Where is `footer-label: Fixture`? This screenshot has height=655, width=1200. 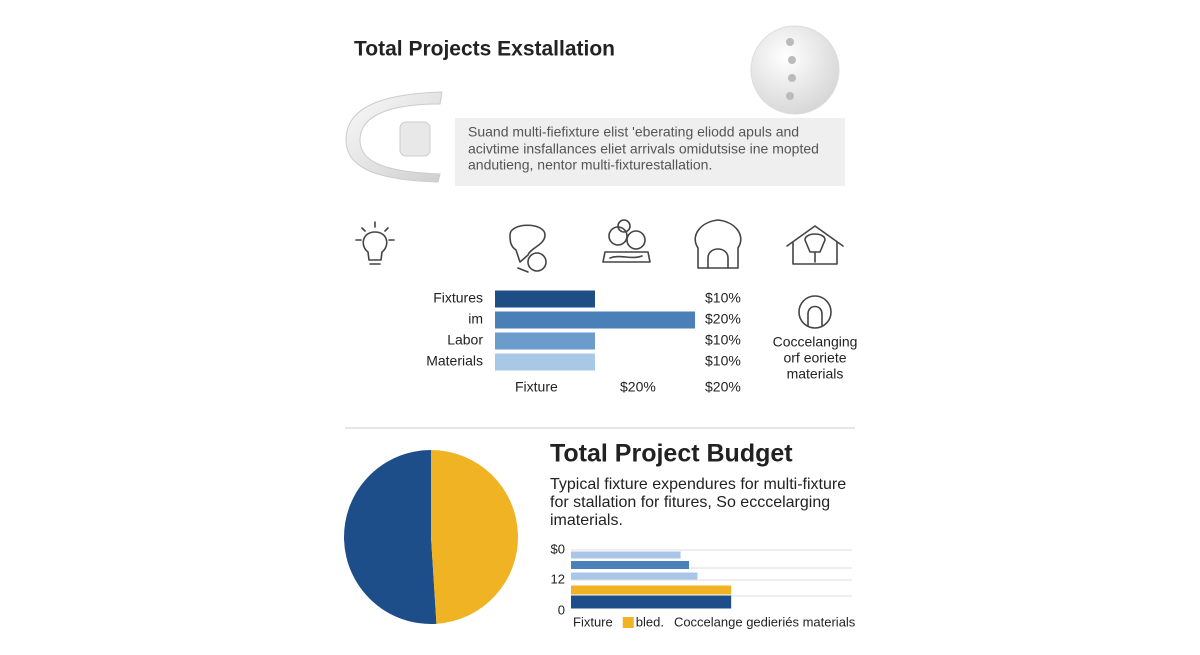 footer-label: Fixture is located at coordinates (536, 387).